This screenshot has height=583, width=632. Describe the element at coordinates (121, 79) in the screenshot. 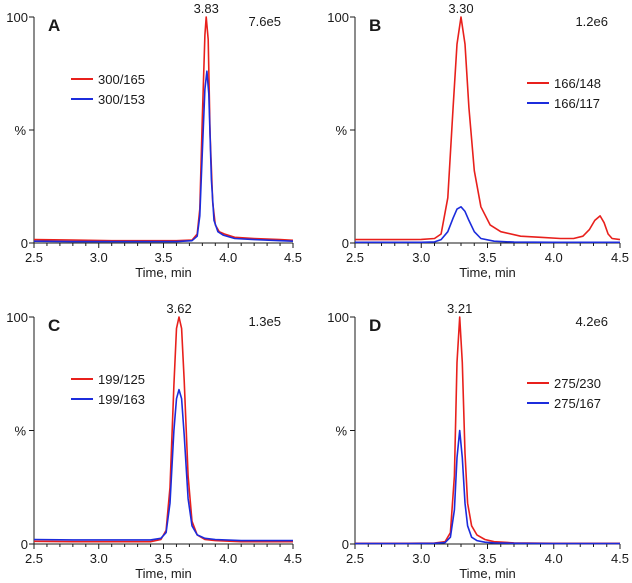

I see `legend-label: 300/165` at that location.